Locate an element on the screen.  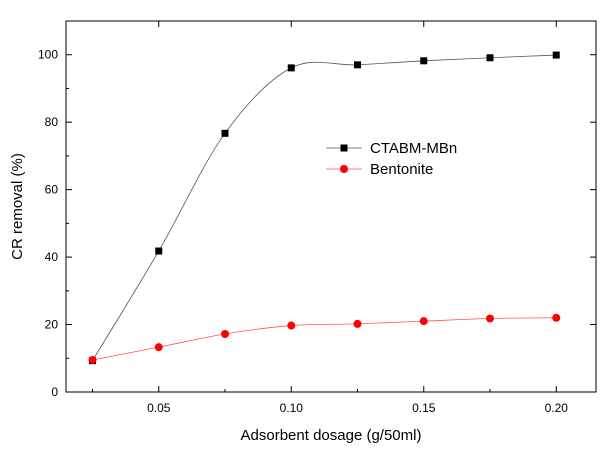
y-tick-label: 20 is located at coordinates (52, 325).